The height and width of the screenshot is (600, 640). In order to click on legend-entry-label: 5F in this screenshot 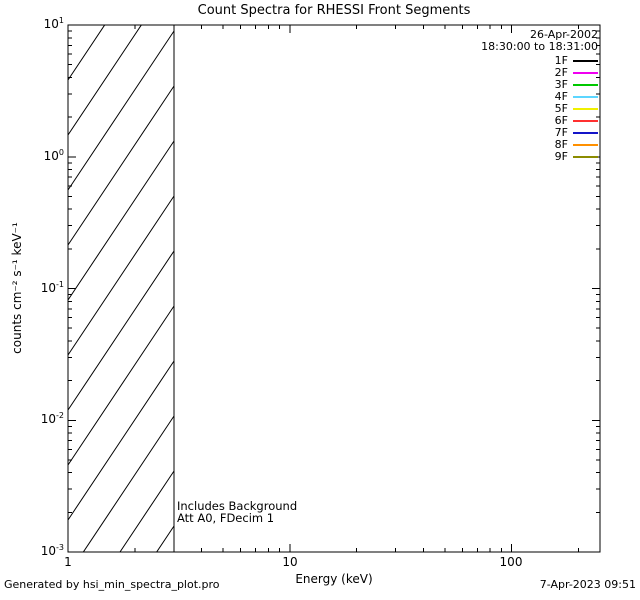, I will do `click(561, 108)`.